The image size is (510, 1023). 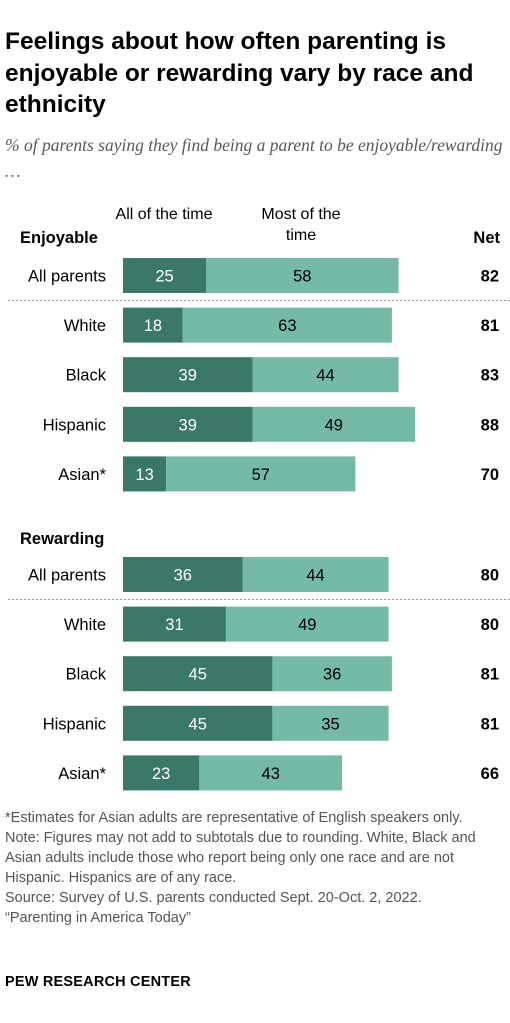 I want to click on net-column-header: Net, so click(x=486, y=238).